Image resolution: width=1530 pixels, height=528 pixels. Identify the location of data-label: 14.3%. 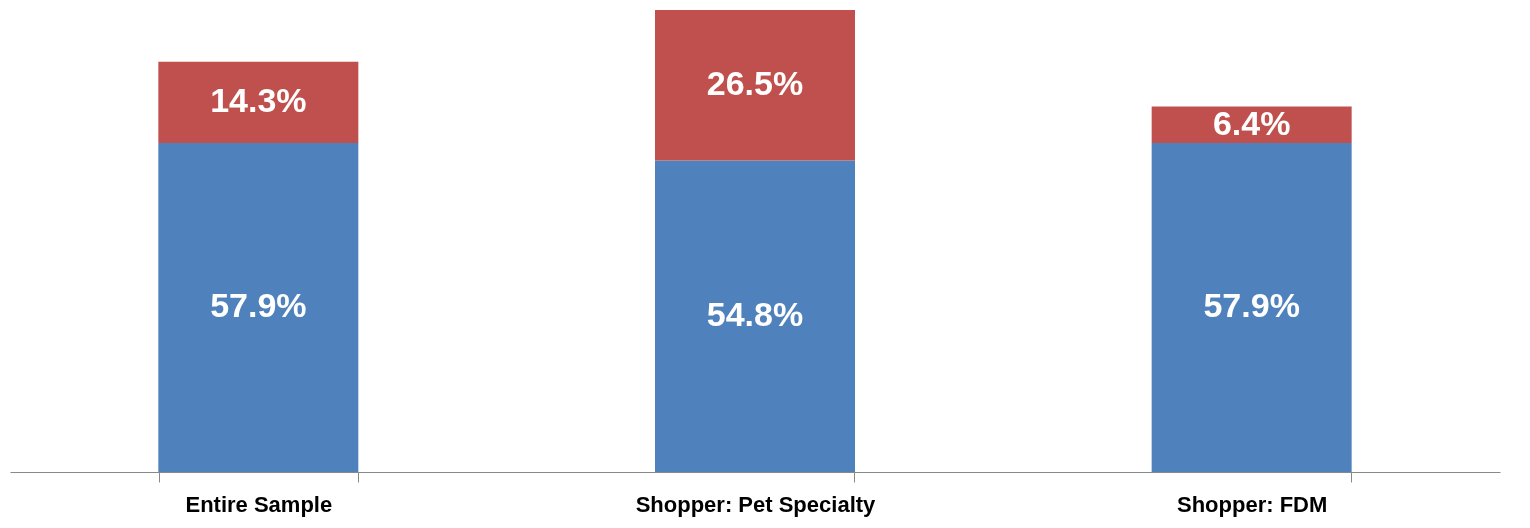
(258, 100).